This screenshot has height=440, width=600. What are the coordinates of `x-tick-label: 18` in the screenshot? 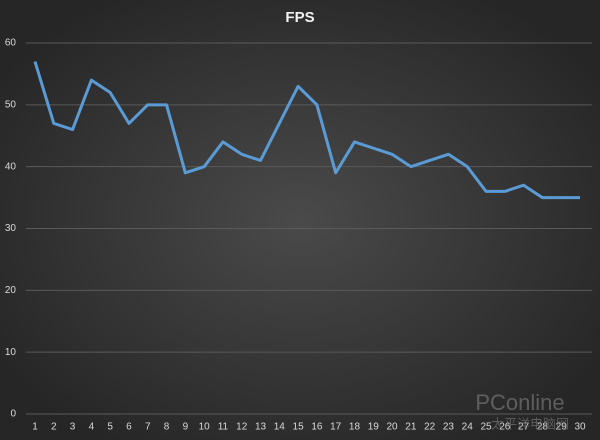 It's located at (355, 427).